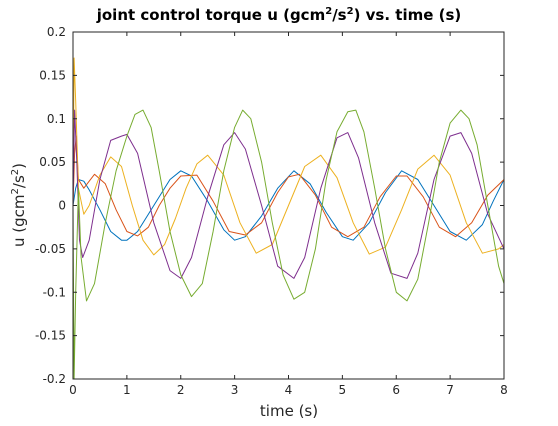 This screenshot has width=558, height=426. I want to click on x-tick-label: 8, so click(504, 390).